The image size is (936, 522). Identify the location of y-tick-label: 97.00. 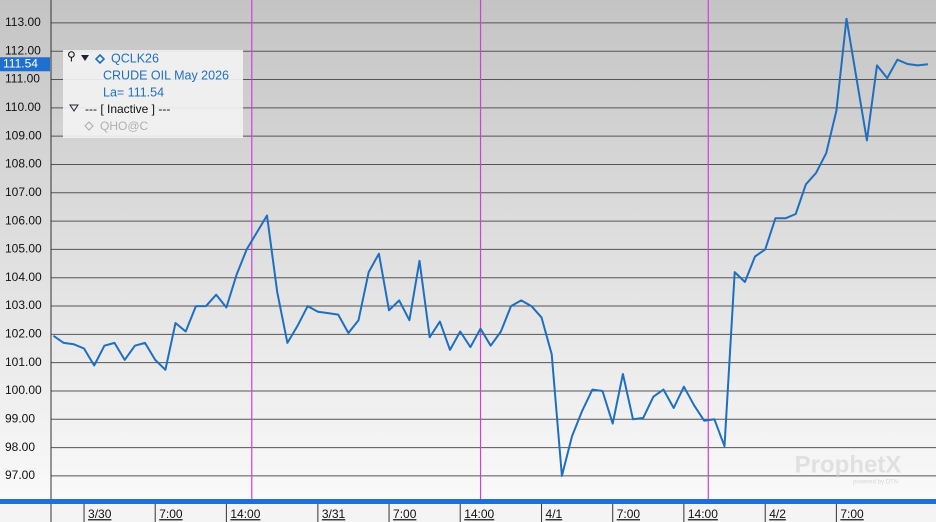
(20, 475).